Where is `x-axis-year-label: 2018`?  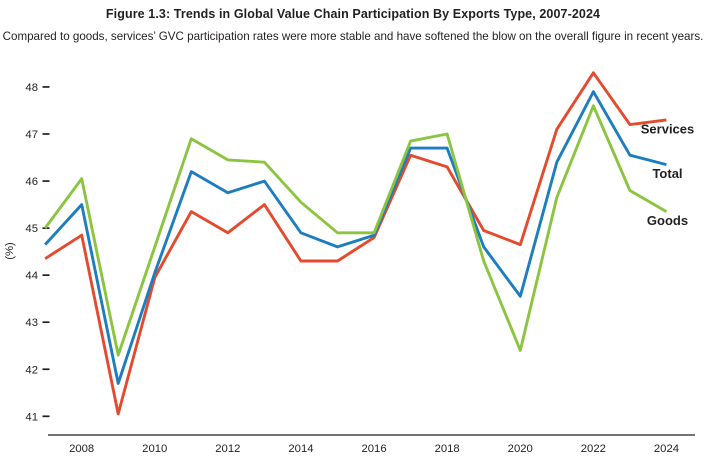 x-axis-year-label: 2018 is located at coordinates (447, 449).